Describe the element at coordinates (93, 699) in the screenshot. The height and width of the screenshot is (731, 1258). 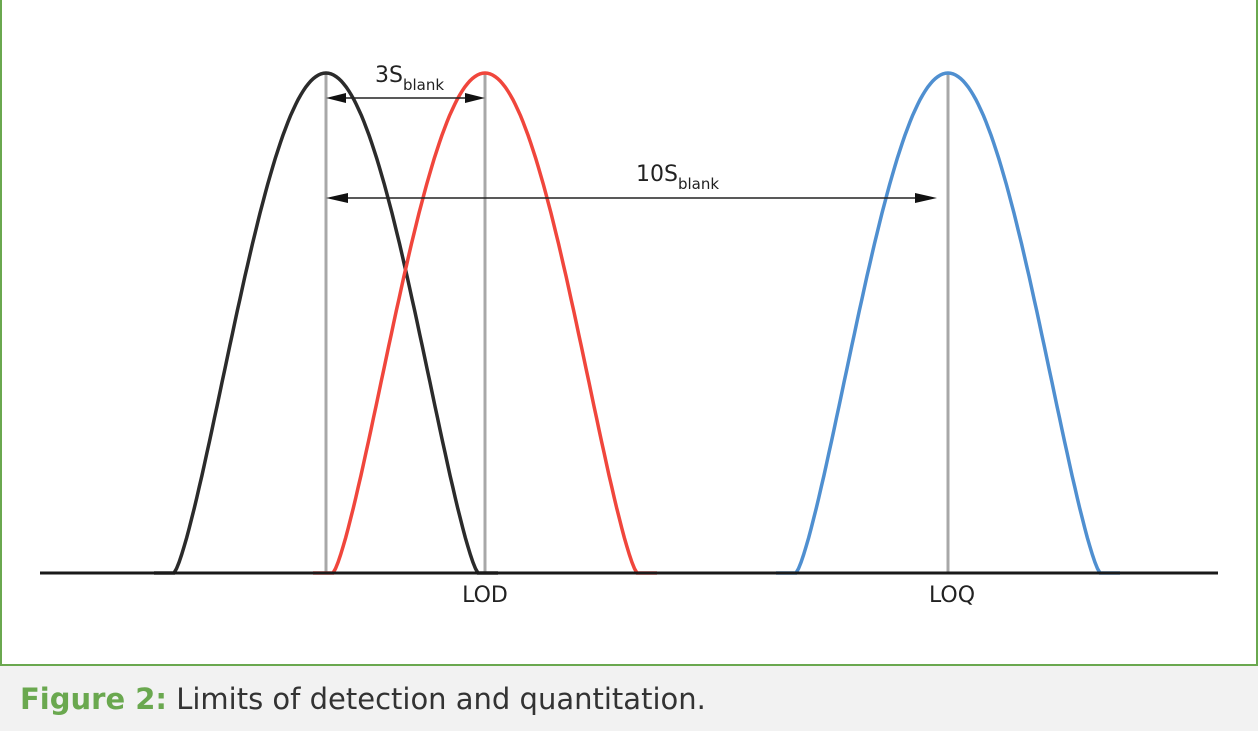
I see `figure-number: Figure 2:` at that location.